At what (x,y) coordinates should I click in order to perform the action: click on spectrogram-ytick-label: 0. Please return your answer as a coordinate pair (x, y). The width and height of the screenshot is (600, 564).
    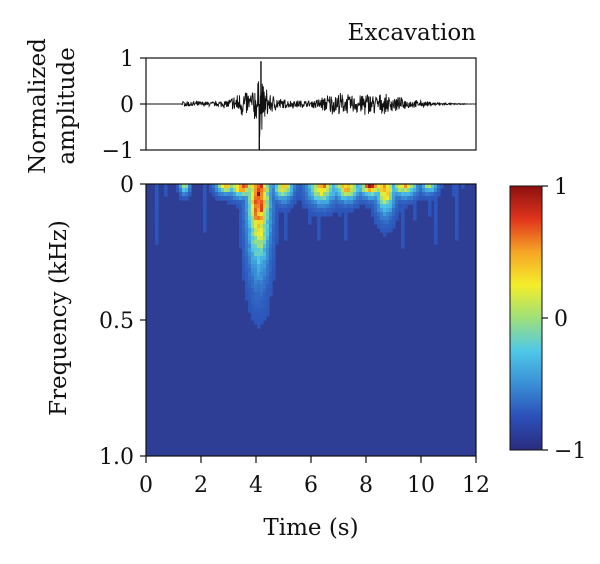
    Looking at the image, I should click on (127, 185).